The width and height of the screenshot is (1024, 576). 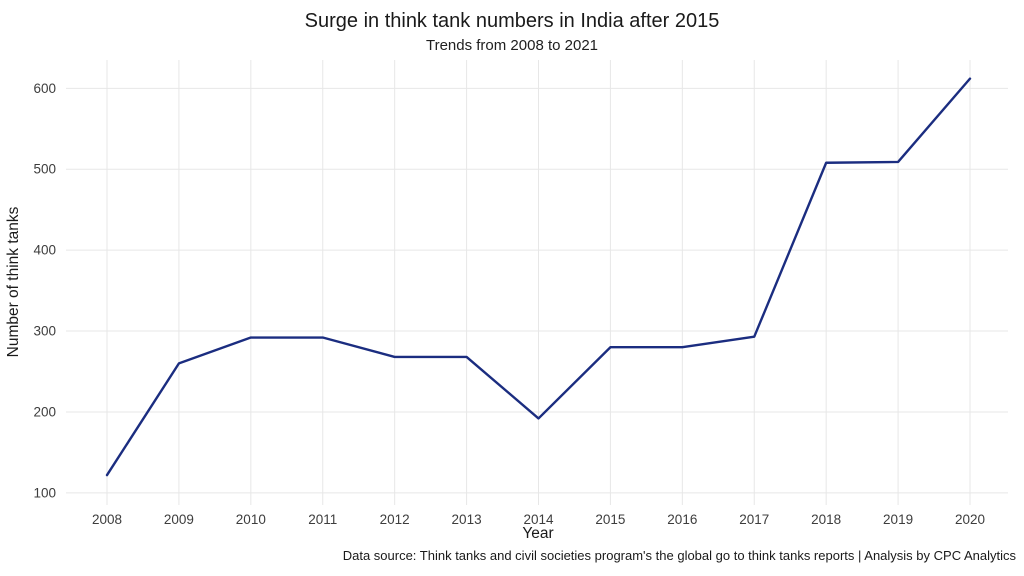 What do you see at coordinates (44, 250) in the screenshot?
I see `y-tick-label: 400` at bounding box center [44, 250].